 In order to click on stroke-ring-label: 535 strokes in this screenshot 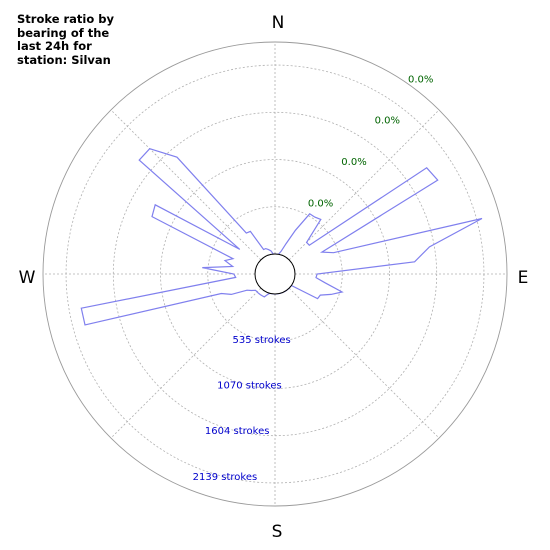, I will do `click(261, 340)`.